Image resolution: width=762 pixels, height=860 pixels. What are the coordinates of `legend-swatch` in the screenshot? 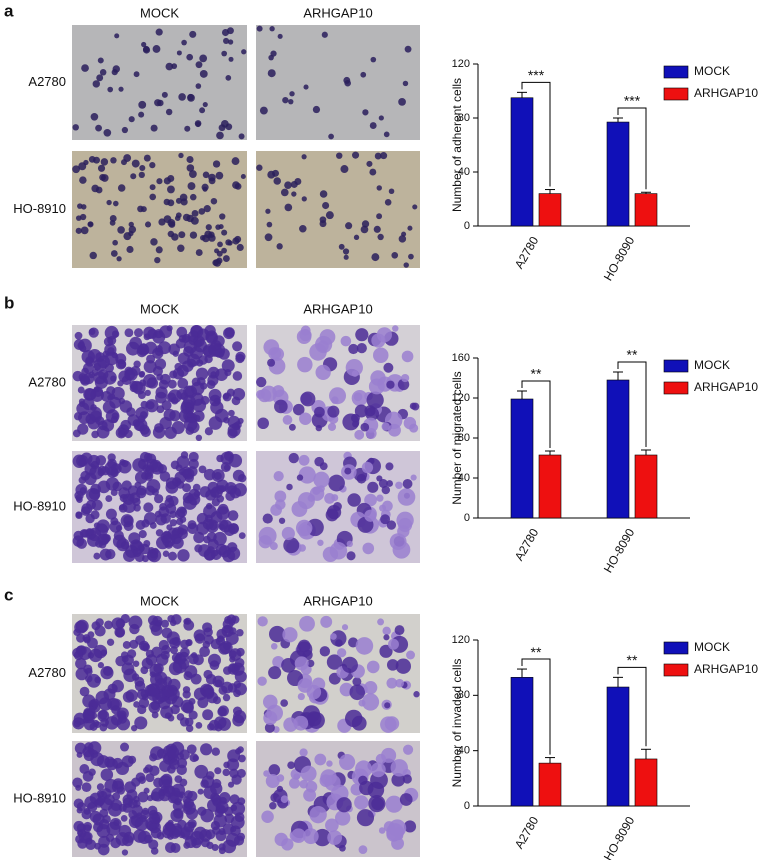 It's located at (676, 94).